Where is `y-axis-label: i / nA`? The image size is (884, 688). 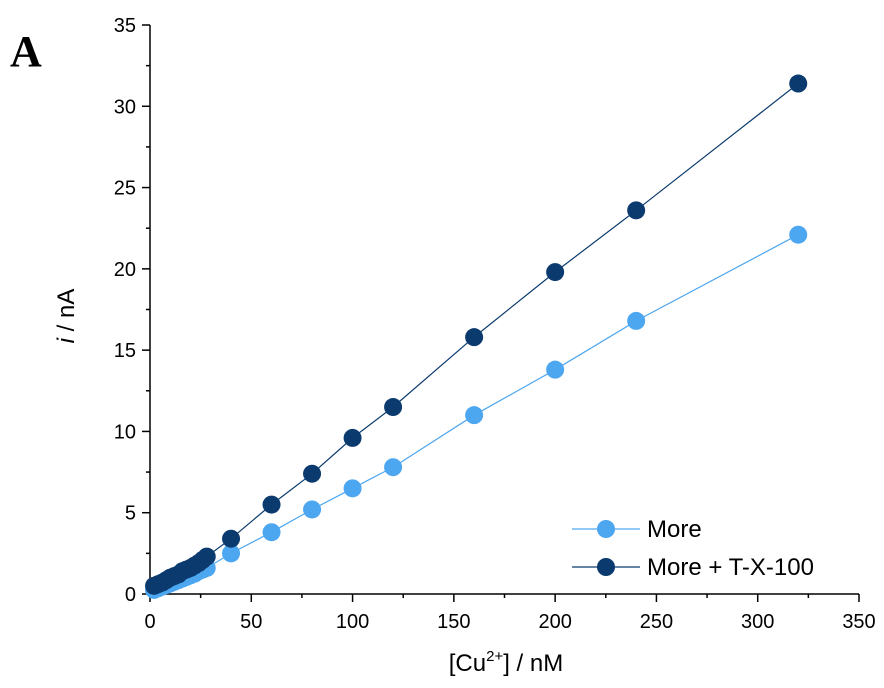 y-axis-label: i / nA is located at coordinates (66, 316).